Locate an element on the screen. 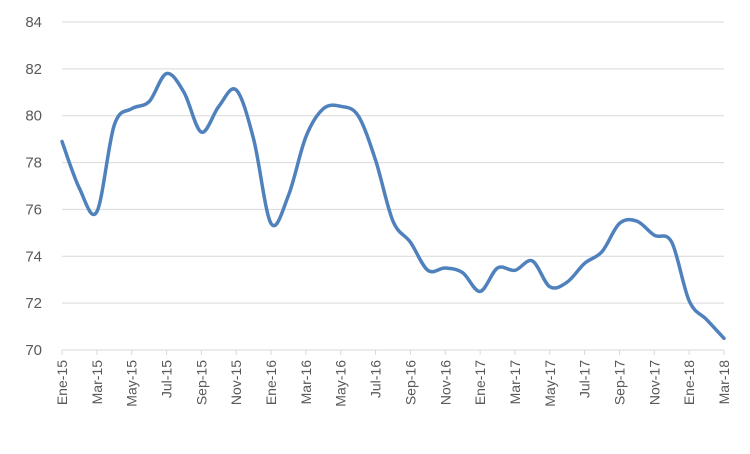 This screenshot has height=454, width=750. y-tick-label: 76 is located at coordinates (33, 209).